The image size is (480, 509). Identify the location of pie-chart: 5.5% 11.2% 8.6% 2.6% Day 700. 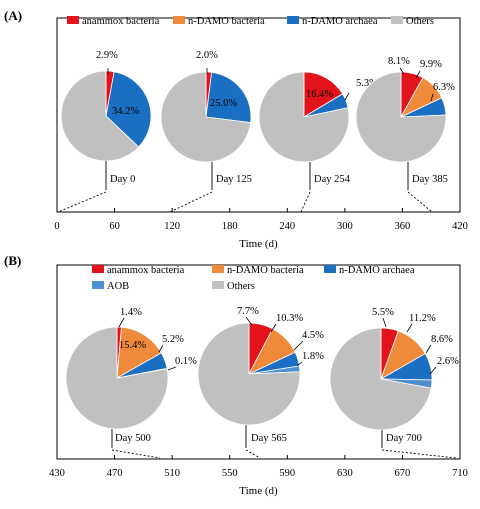
(394, 383).